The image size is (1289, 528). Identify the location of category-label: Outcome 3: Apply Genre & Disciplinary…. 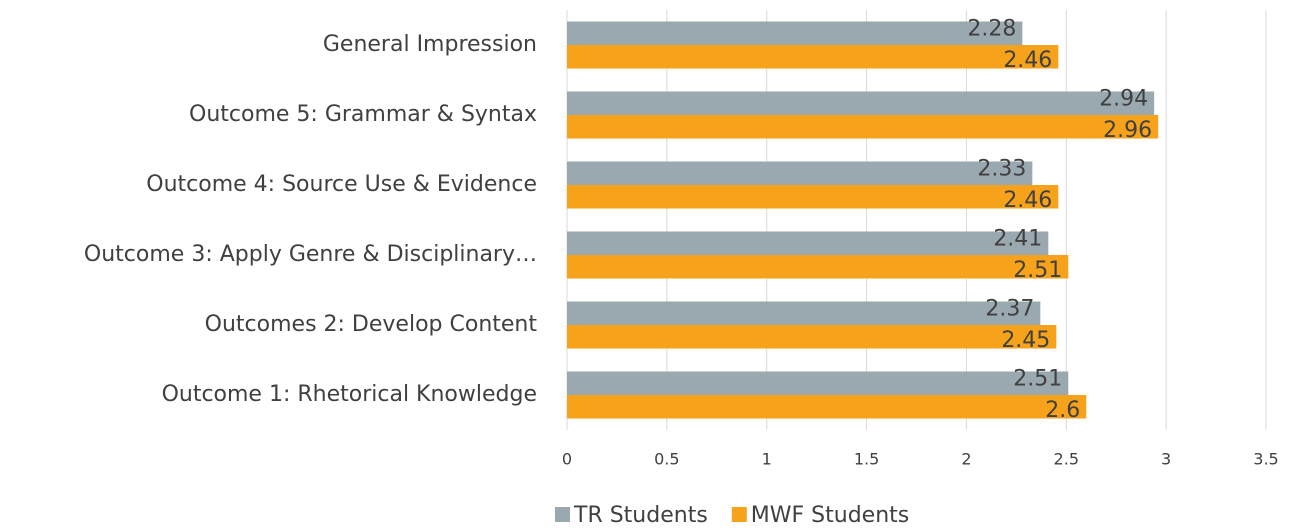
(310, 254).